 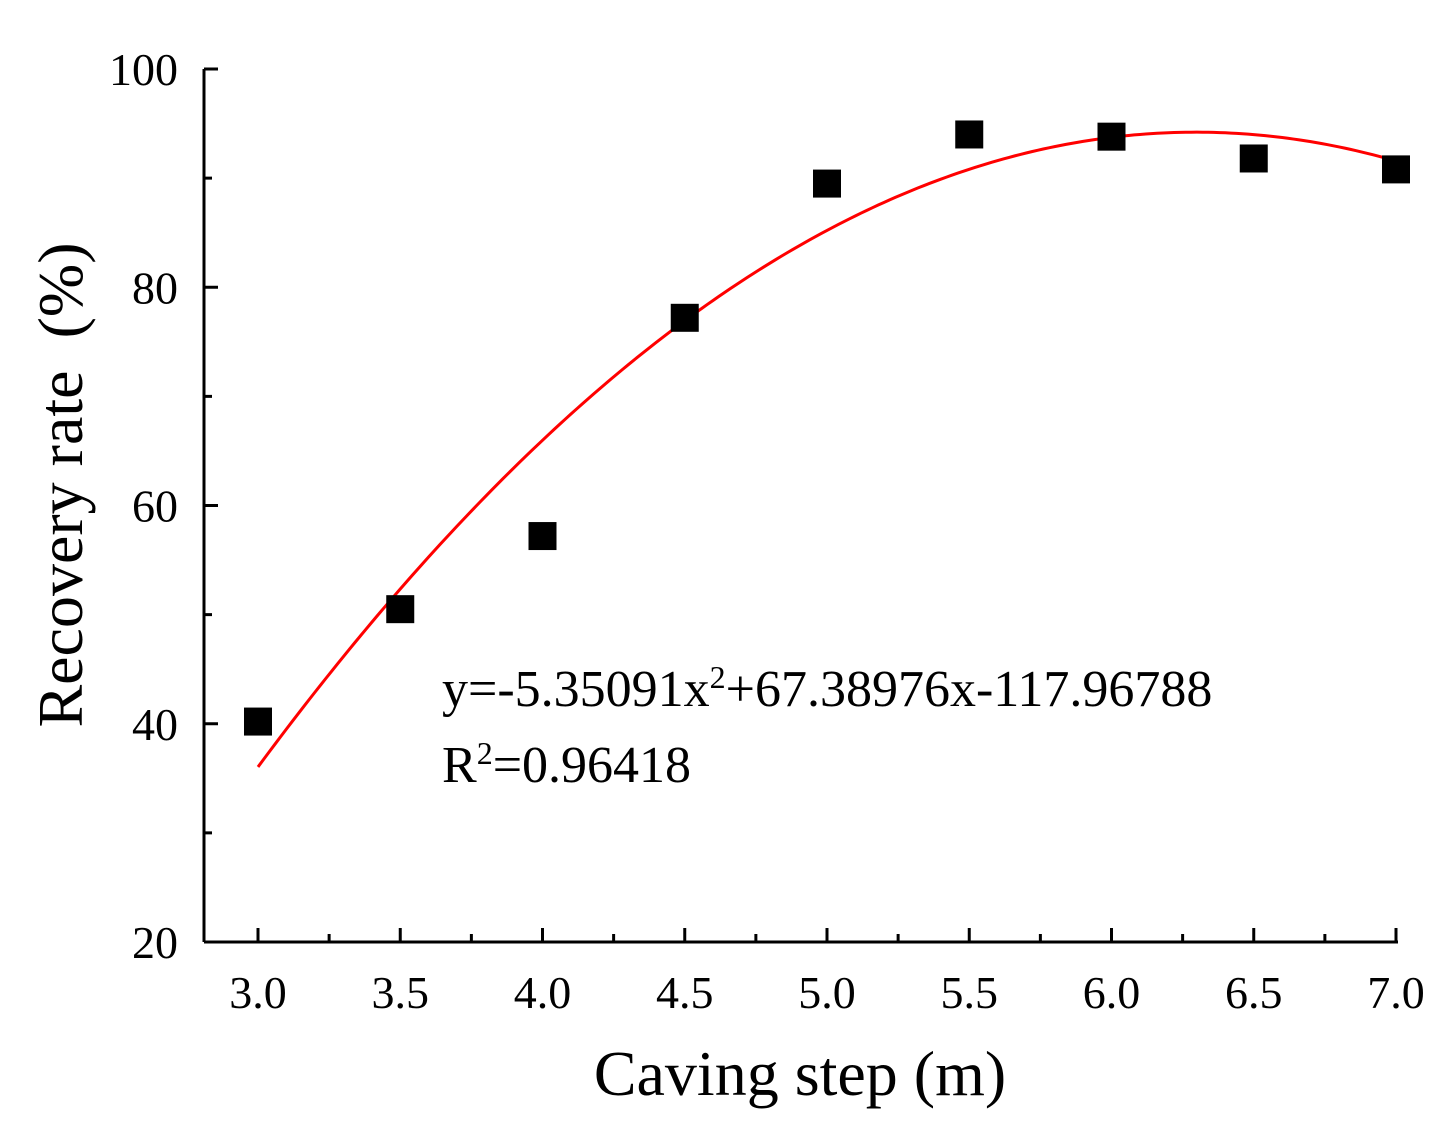 What do you see at coordinates (970, 992) in the screenshot?
I see `x-tick-label: 5.5` at bounding box center [970, 992].